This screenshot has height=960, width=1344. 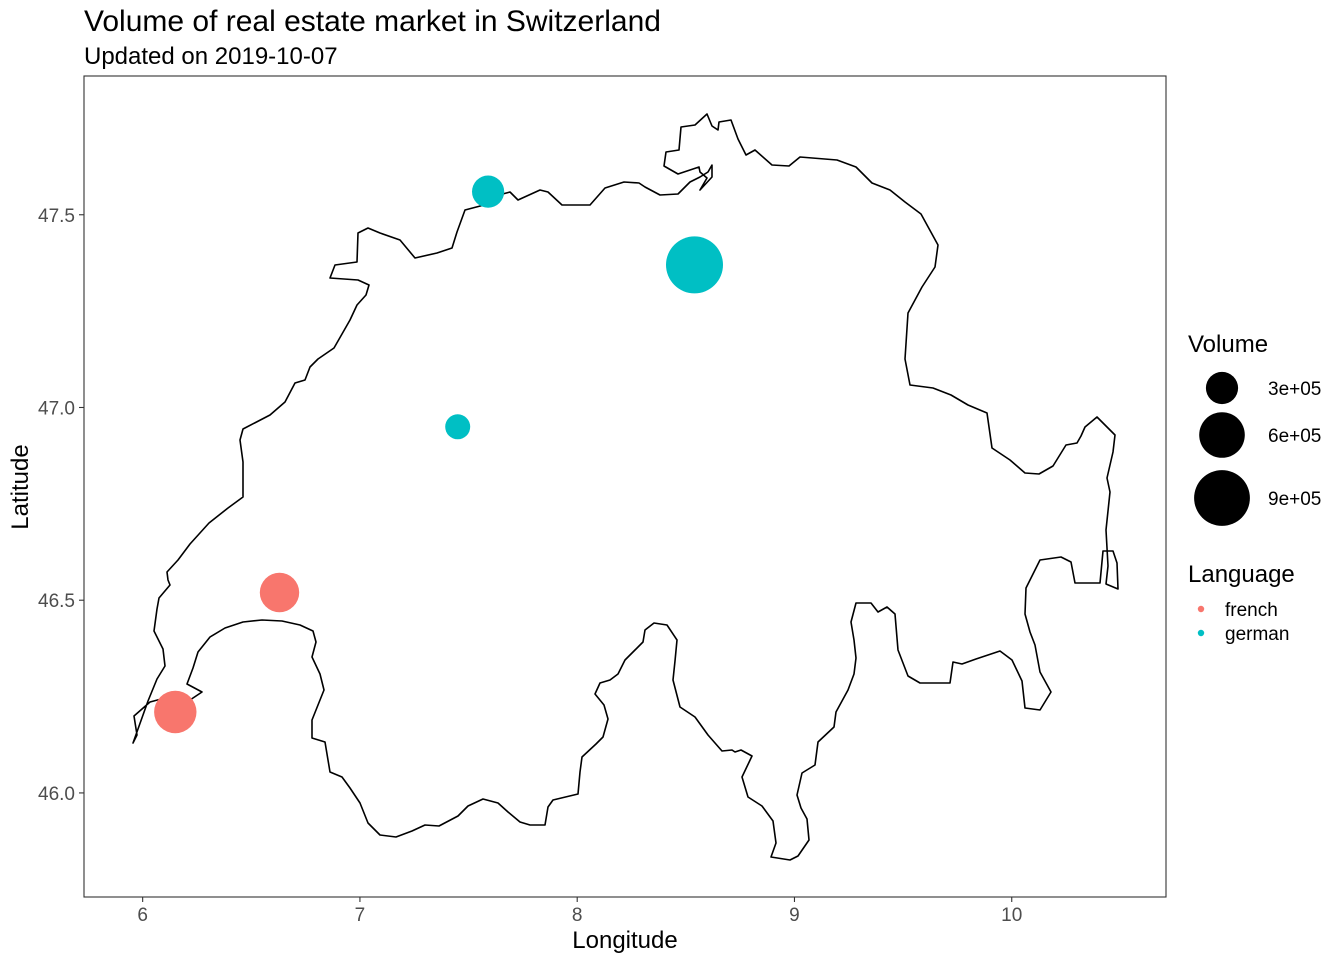 What do you see at coordinates (1257, 634) in the screenshot?
I see `color-legend-label: german` at bounding box center [1257, 634].